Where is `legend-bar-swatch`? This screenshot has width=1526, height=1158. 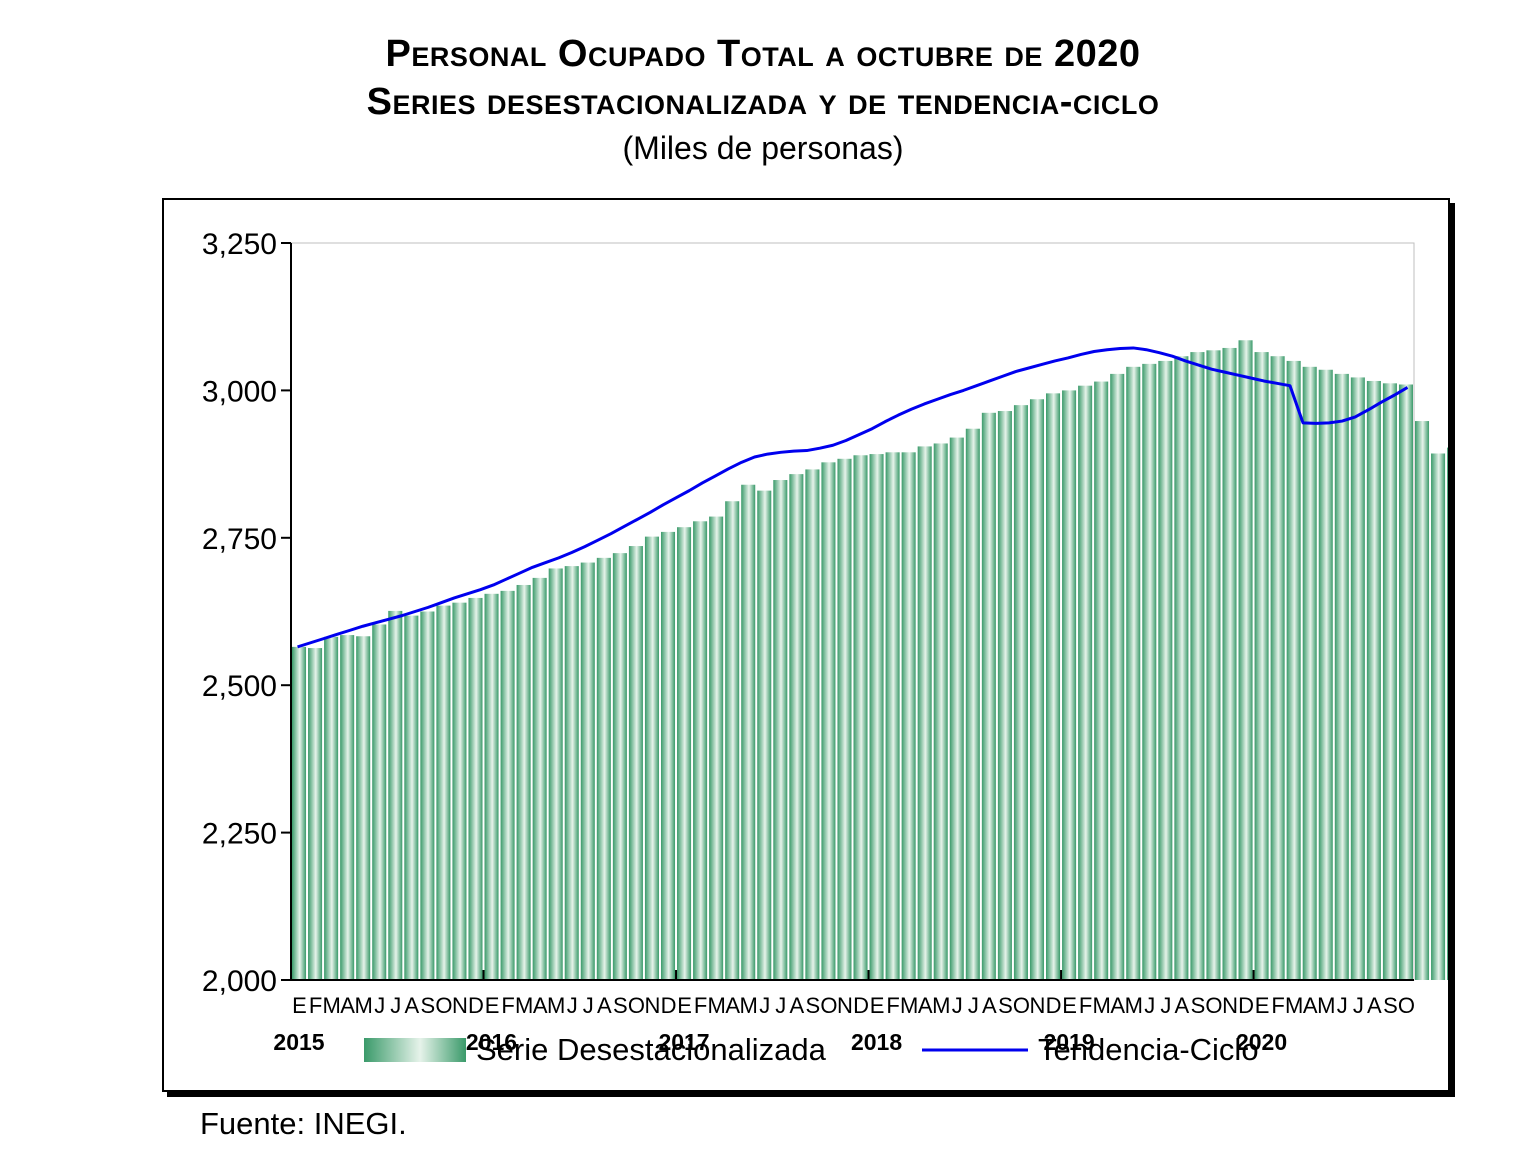
legend-bar-swatch is located at coordinates (415, 1050).